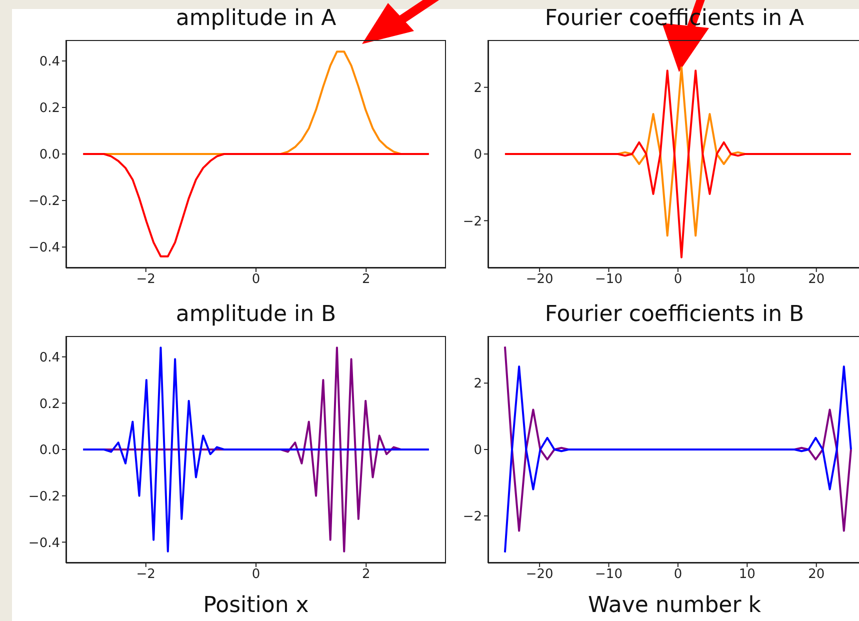 The height and width of the screenshot is (621, 859). What do you see at coordinates (256, 314) in the screenshot?
I see `chart-title: amplitude in B` at bounding box center [256, 314].